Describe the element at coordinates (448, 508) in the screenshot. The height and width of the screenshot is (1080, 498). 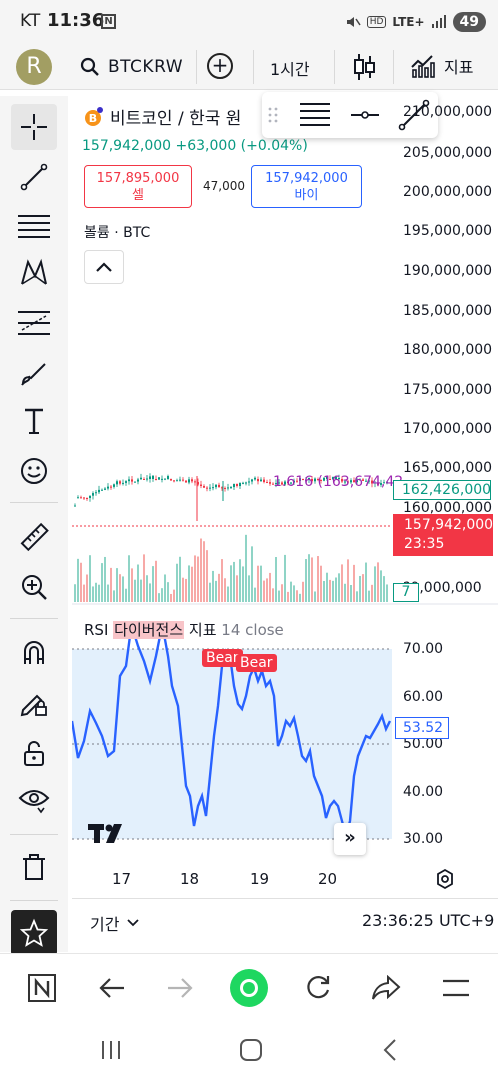
I see `price-tick: 160,000,000` at that location.